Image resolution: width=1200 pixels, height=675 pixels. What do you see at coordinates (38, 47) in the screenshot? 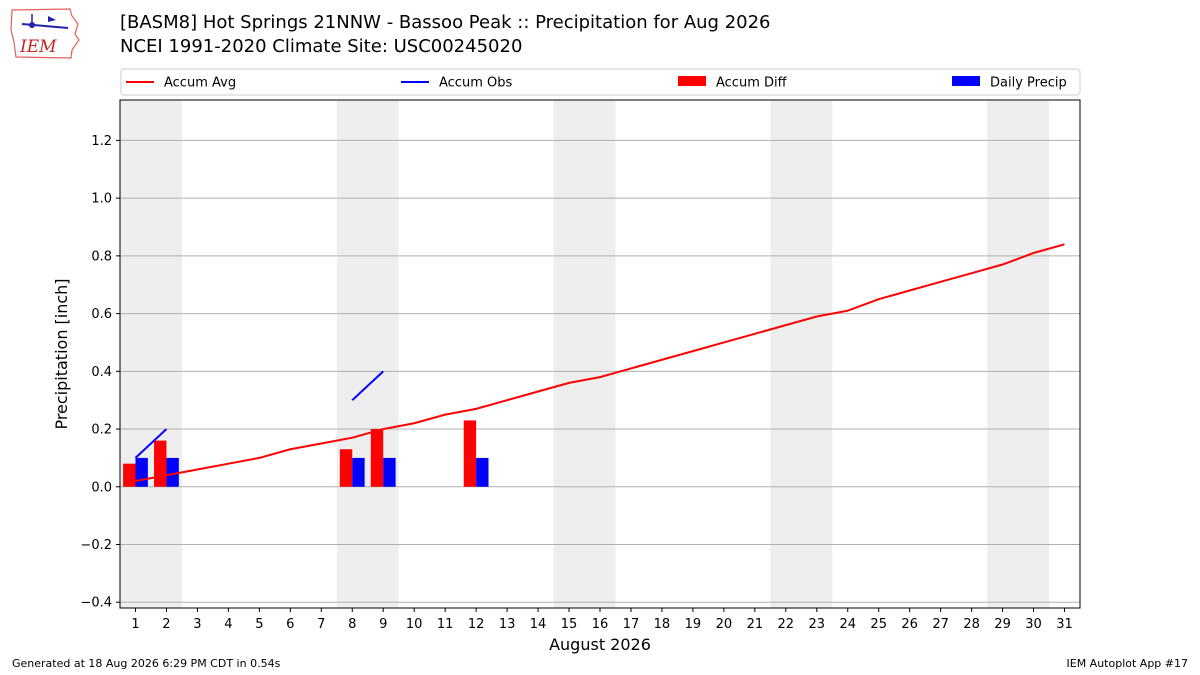
I see `logo-text: IEM` at bounding box center [38, 47].